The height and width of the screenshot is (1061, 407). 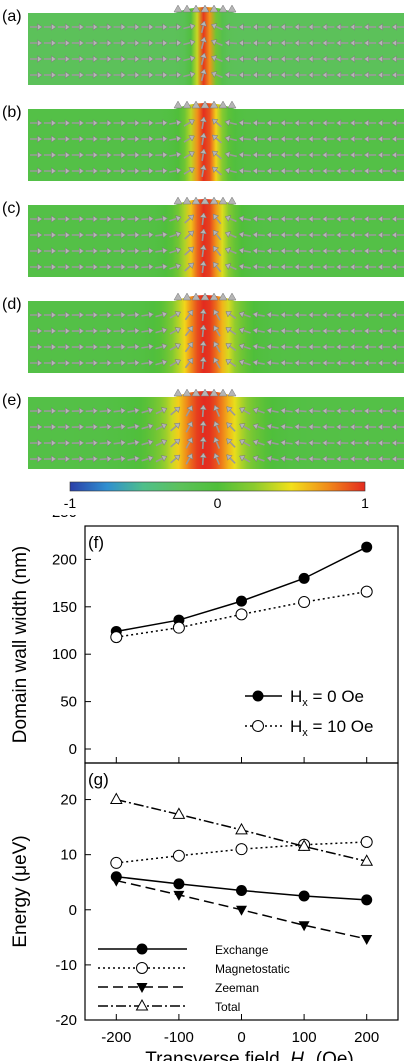 I want to click on y-tick-label: 0, so click(x=73, y=749).